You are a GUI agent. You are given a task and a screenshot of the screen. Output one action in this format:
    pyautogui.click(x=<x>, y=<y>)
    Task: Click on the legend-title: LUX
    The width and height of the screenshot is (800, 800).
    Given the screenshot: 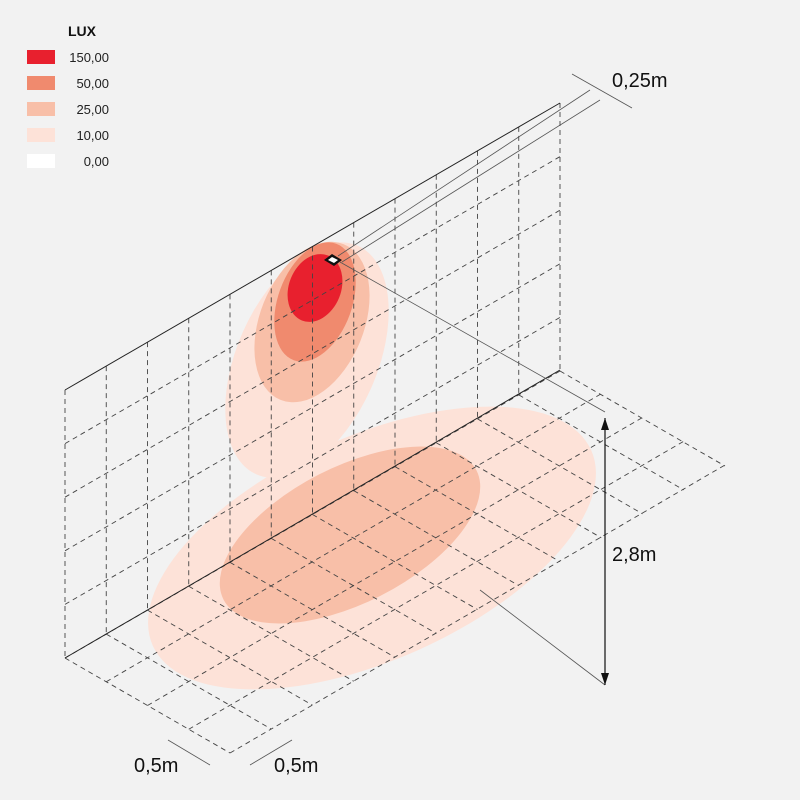 What is the action you would take?
    pyautogui.click(x=82, y=31)
    